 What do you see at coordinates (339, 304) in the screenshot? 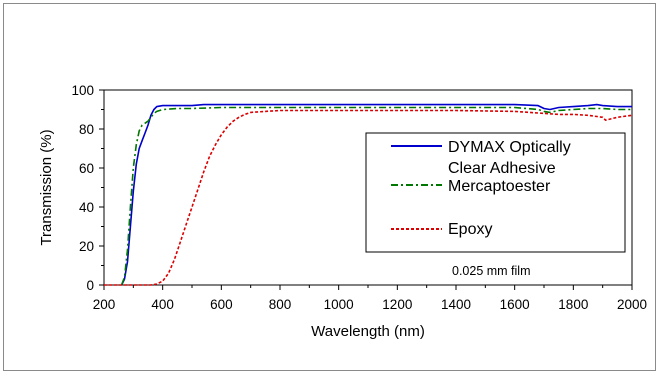
I see `x-tick-label: 1000` at bounding box center [339, 304].